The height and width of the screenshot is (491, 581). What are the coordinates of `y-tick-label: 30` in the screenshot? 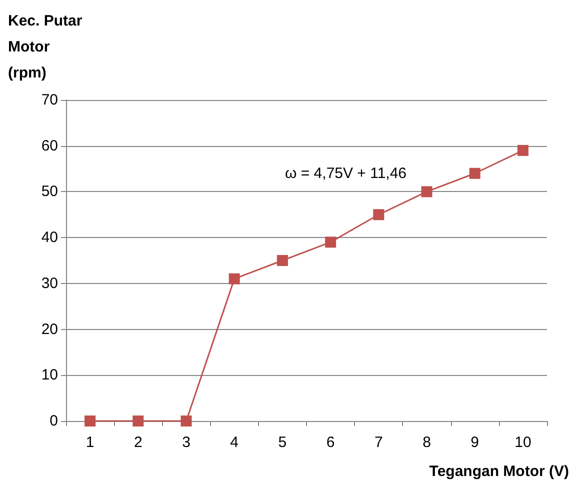 It's located at (49, 283).